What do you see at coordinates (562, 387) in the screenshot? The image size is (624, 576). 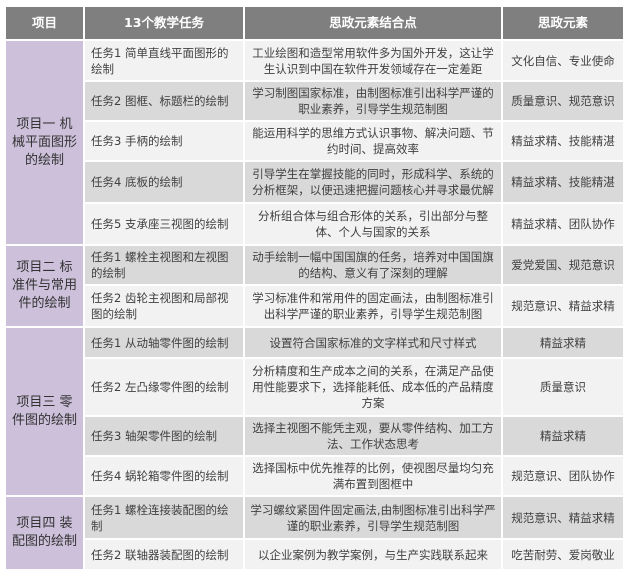 I see `element-cell: 质量意识` at bounding box center [562, 387].